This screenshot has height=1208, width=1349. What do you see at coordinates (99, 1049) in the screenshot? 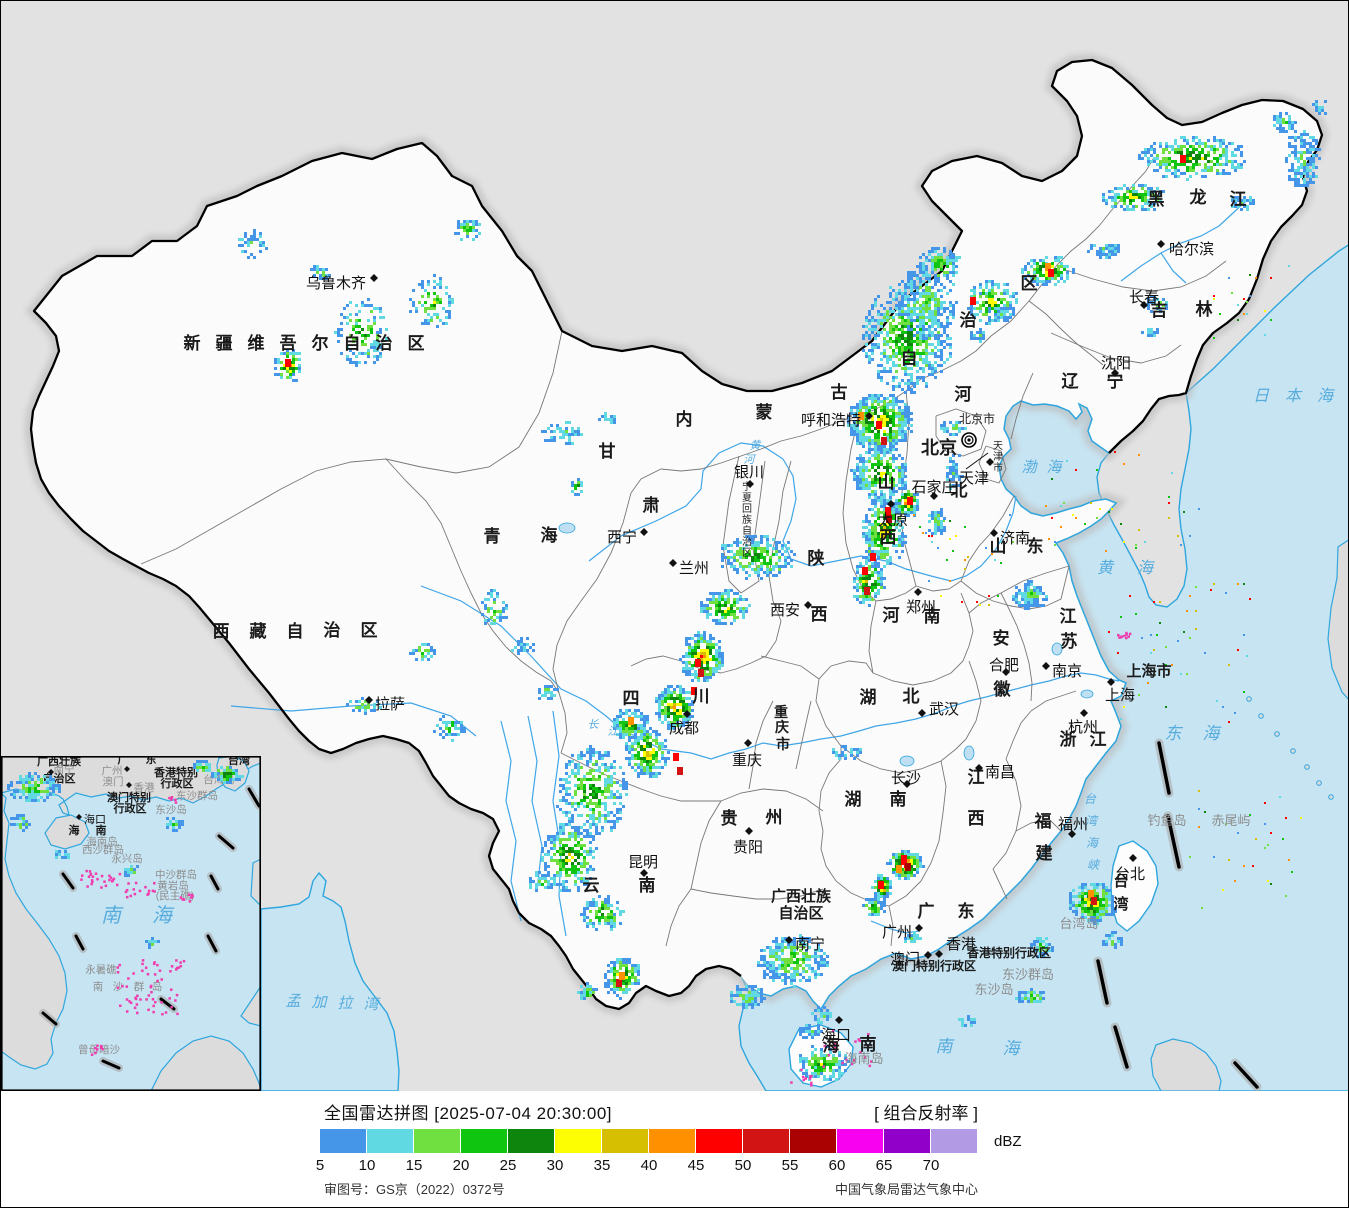
I see `inset-island-label: 曾母暗沙` at bounding box center [99, 1049].